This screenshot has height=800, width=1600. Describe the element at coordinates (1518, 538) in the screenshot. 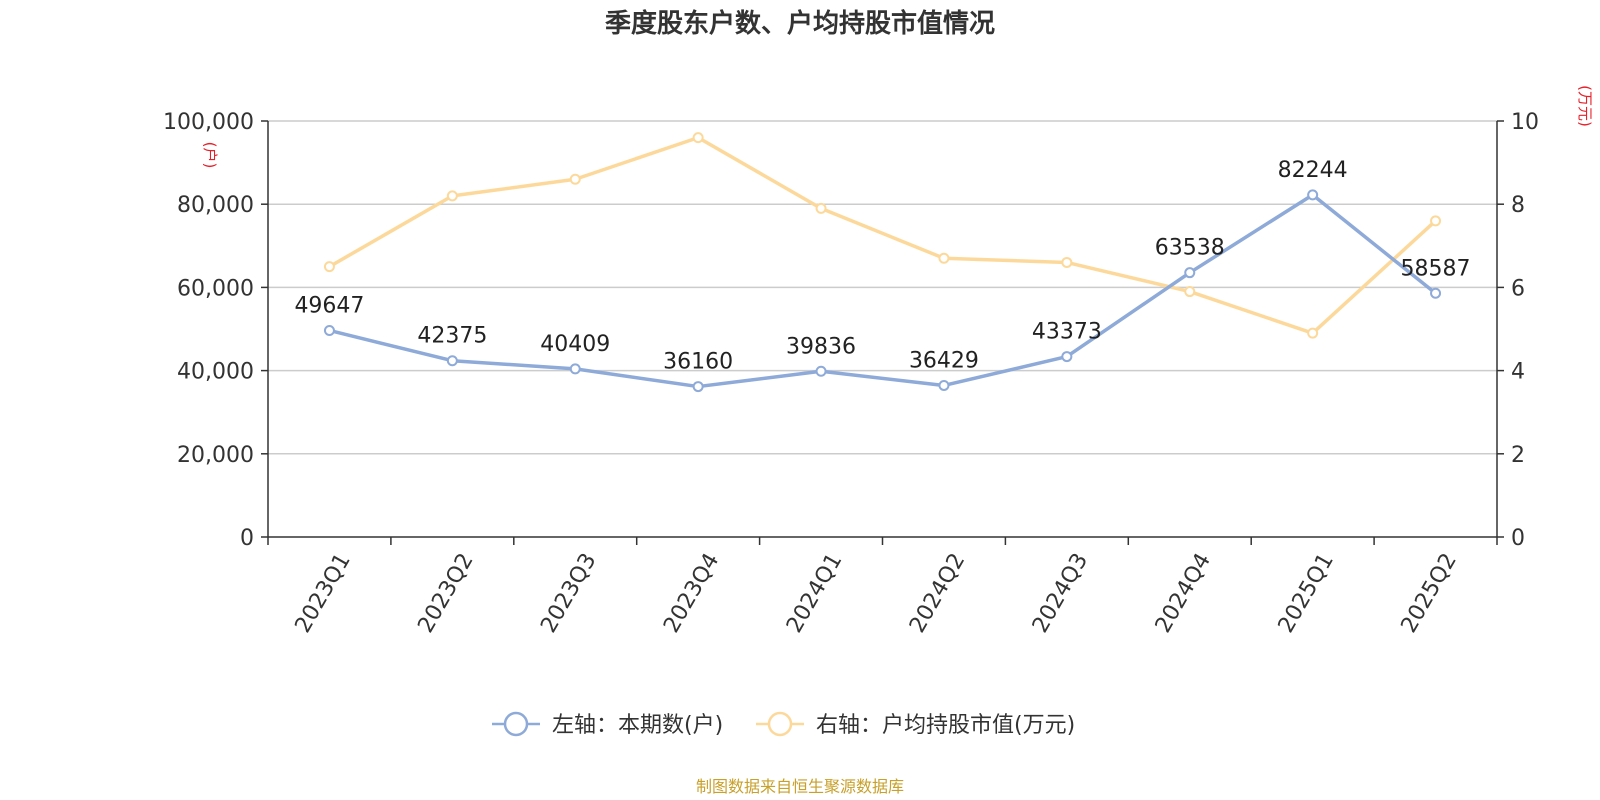

I see `right-tick-label: 0` at that location.